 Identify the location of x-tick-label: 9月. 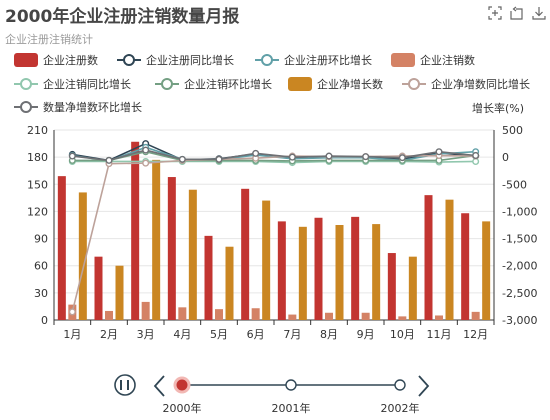
(366, 334).